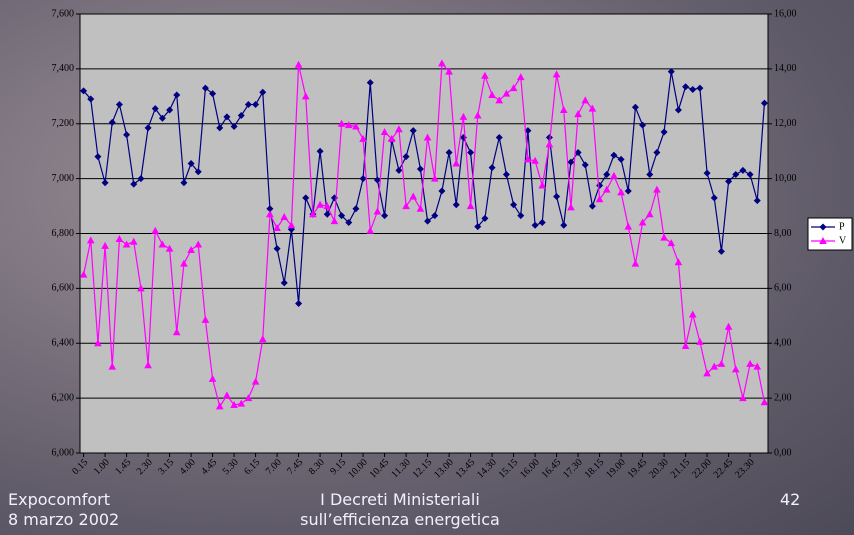 The width and height of the screenshot is (854, 535). Describe the element at coordinates (783, 452) in the screenshot. I see `y2-tick-label: 0,00` at that location.